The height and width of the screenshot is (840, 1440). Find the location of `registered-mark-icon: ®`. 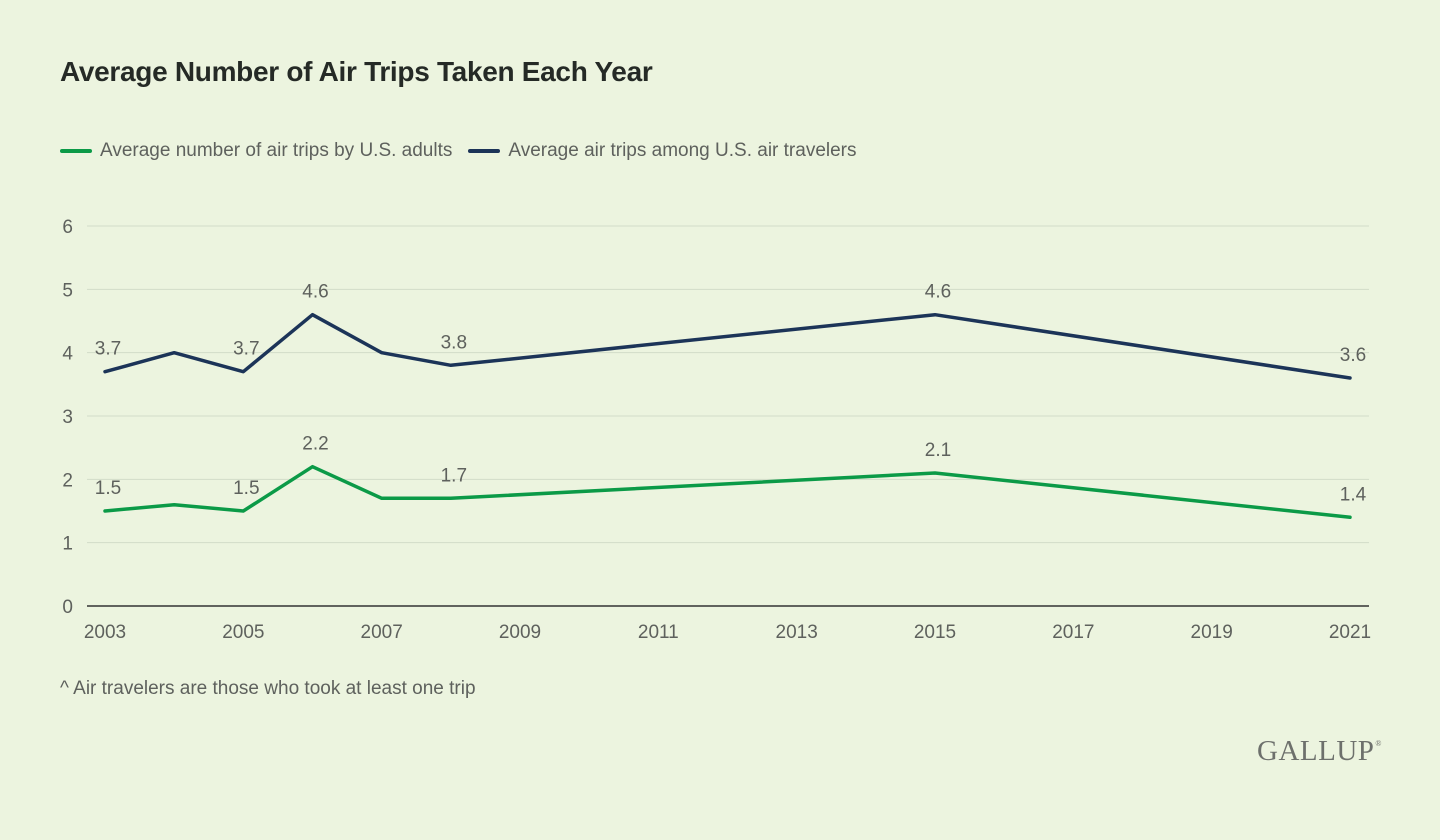

registered-mark-icon: ® is located at coordinates (1378, 743).